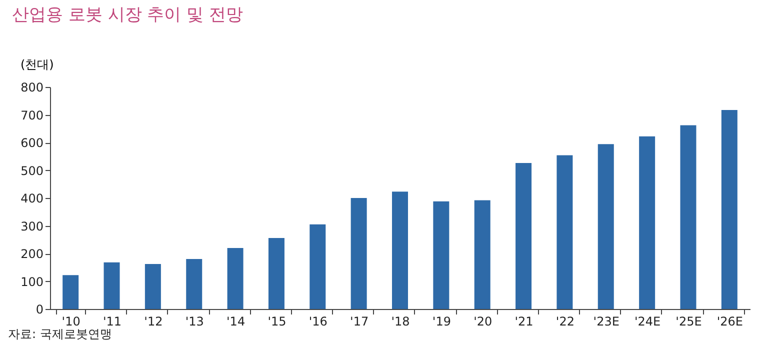 This screenshot has width=778, height=350. Describe the element at coordinates (32, 143) in the screenshot. I see `y-tick-label: 600` at that location.